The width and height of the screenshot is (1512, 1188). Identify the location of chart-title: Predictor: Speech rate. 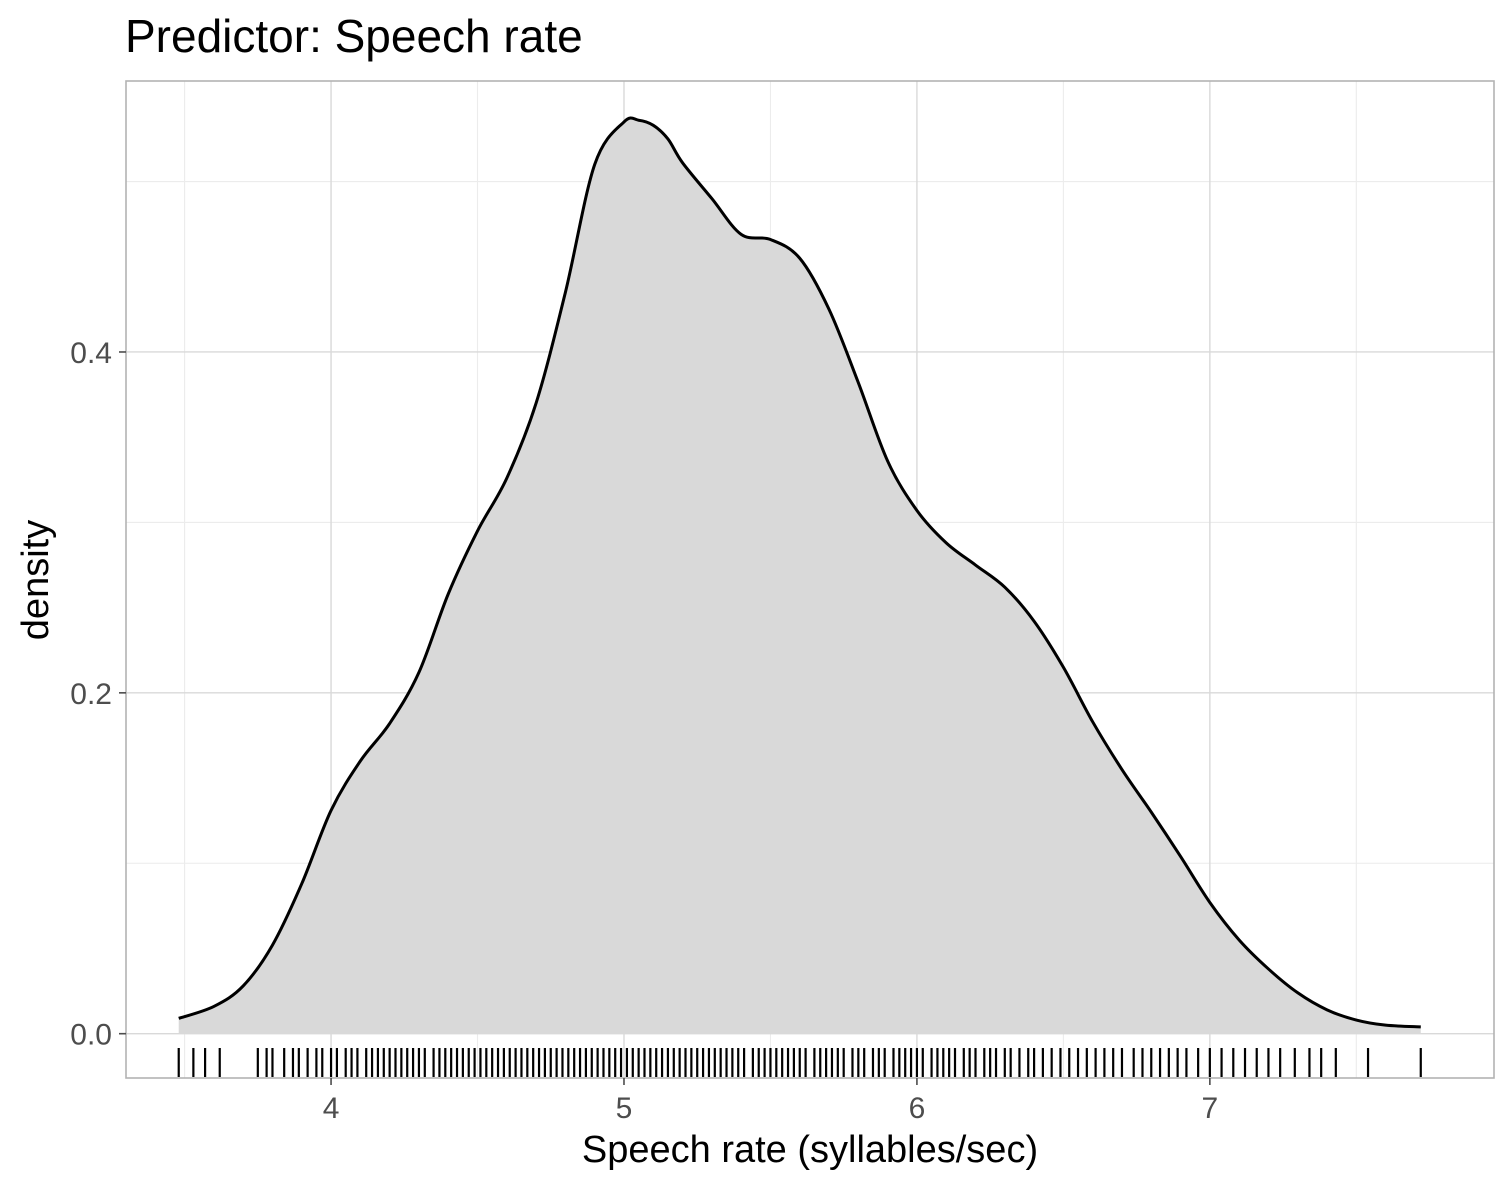
(354, 36).